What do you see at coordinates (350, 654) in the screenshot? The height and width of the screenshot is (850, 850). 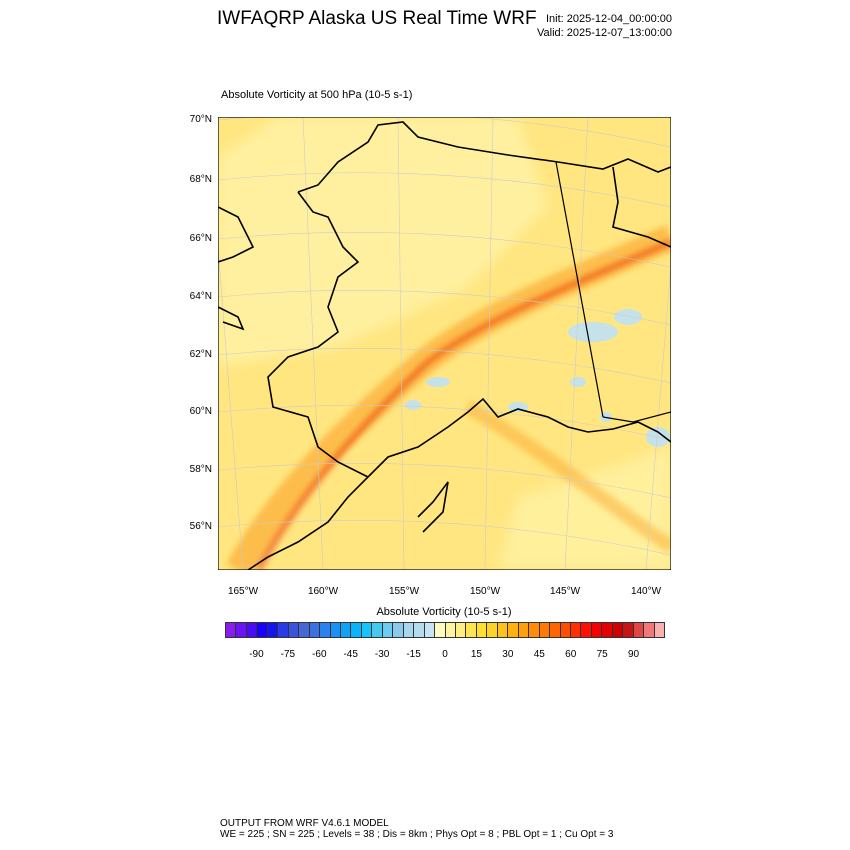 I see `colorbar-tick-label: -45` at bounding box center [350, 654].